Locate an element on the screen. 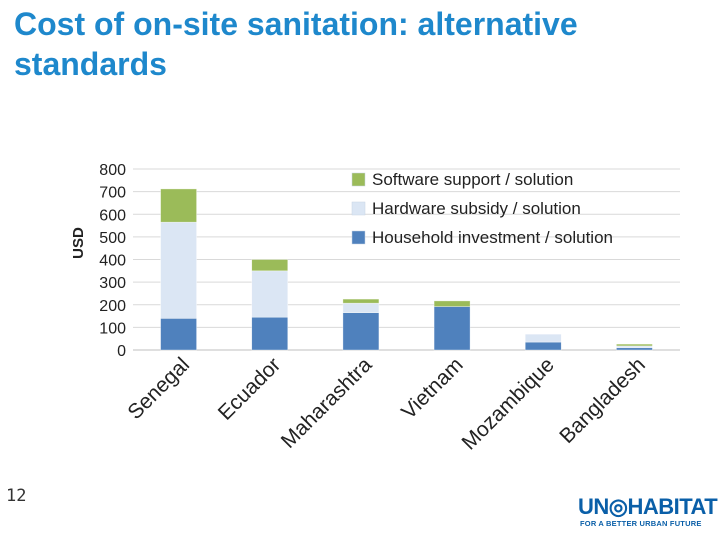  y-axis-label: USD is located at coordinates (78, 243).